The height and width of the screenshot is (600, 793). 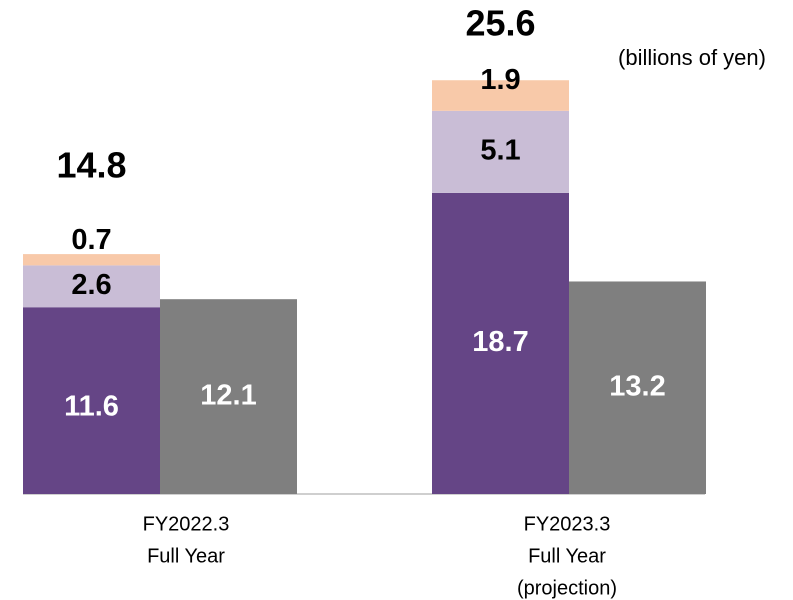 I want to click on x-tick-label: FY2022.3, so click(x=186, y=524).